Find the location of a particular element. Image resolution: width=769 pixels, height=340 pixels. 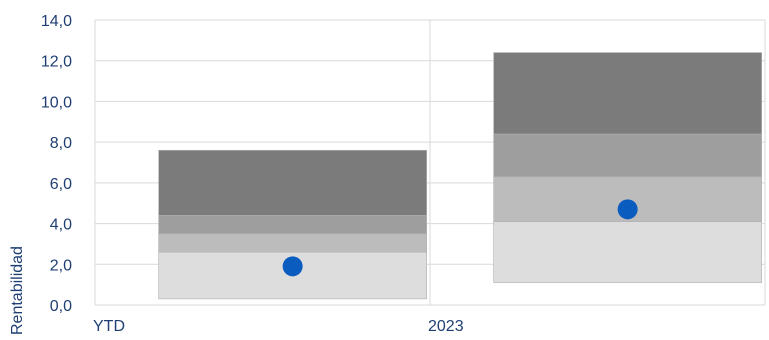

x-category-label: 2023 is located at coordinates (446, 326).